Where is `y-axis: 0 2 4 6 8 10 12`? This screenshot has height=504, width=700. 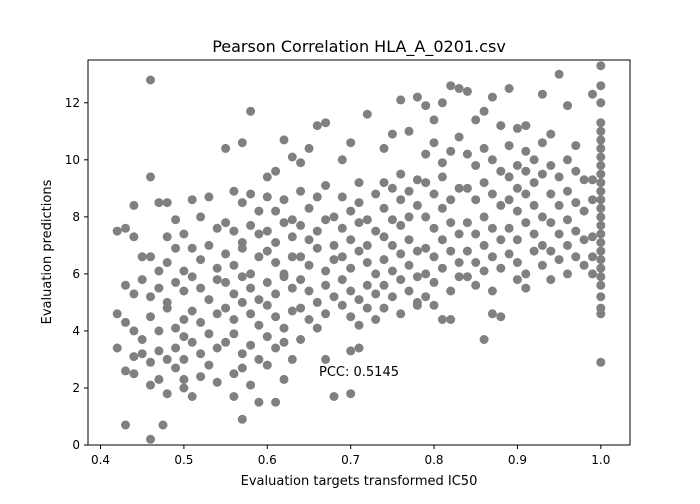 y-axis: 0 2 4 6 8 10 12 is located at coordinates (76, 274).